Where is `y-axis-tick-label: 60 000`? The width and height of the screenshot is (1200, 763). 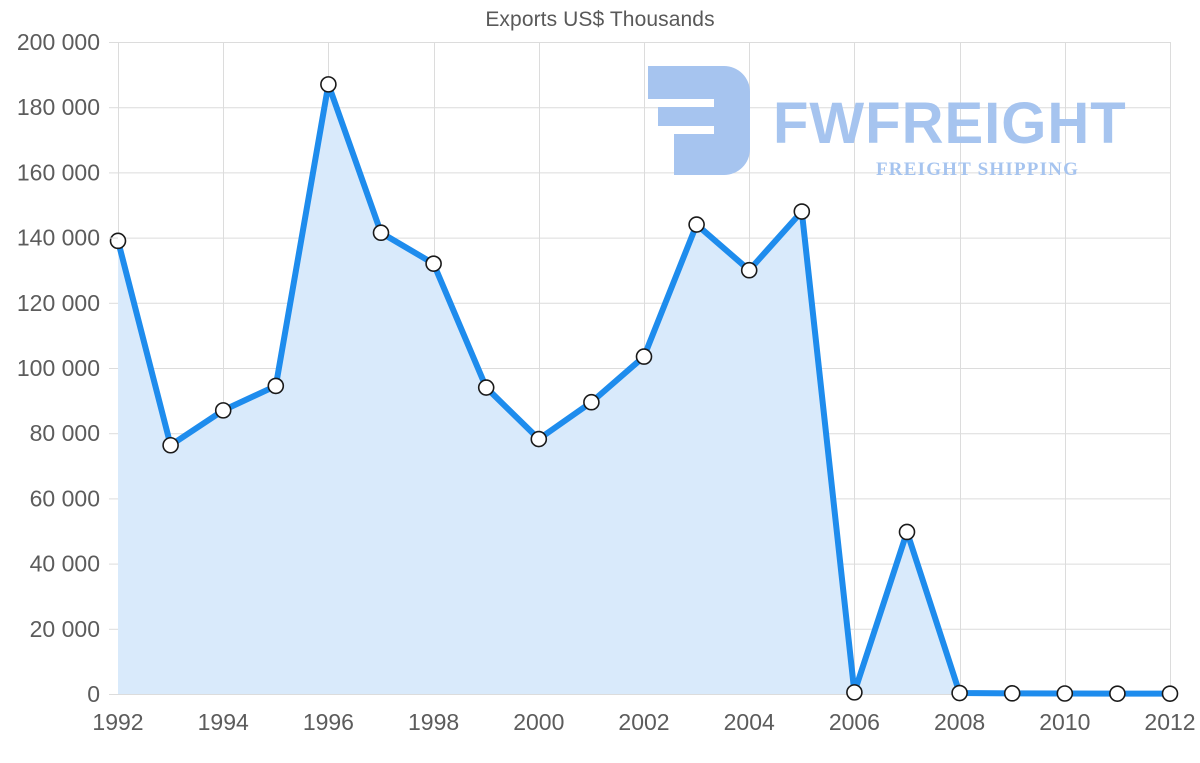 y-axis-tick-label: 60 000 is located at coordinates (65, 498).